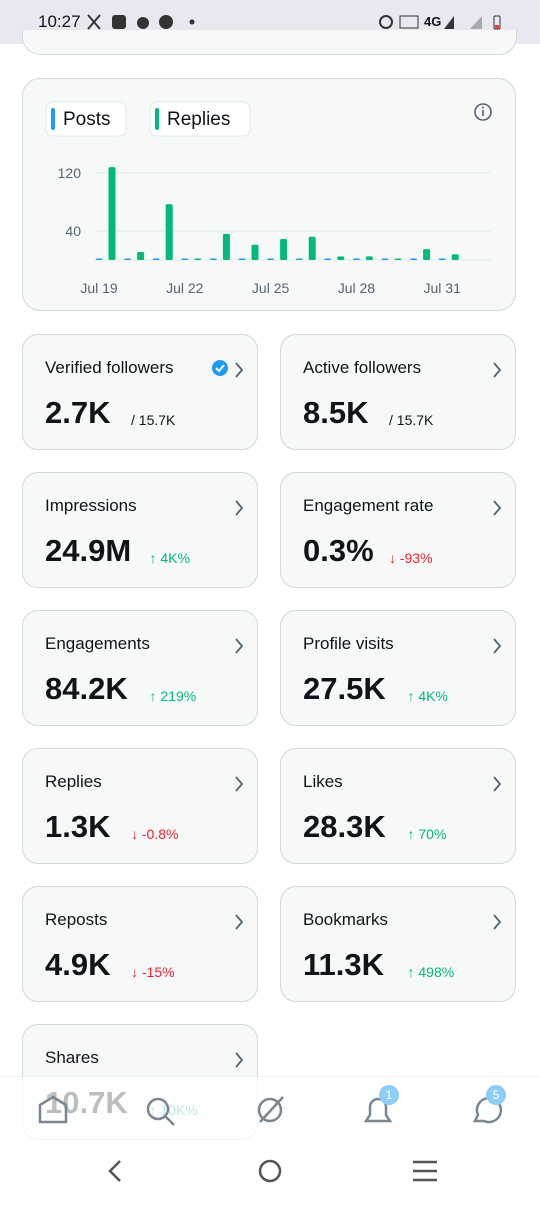 The width and height of the screenshot is (540, 1205). Describe the element at coordinates (91, 505) in the screenshot. I see `card-title: Impressions` at that location.